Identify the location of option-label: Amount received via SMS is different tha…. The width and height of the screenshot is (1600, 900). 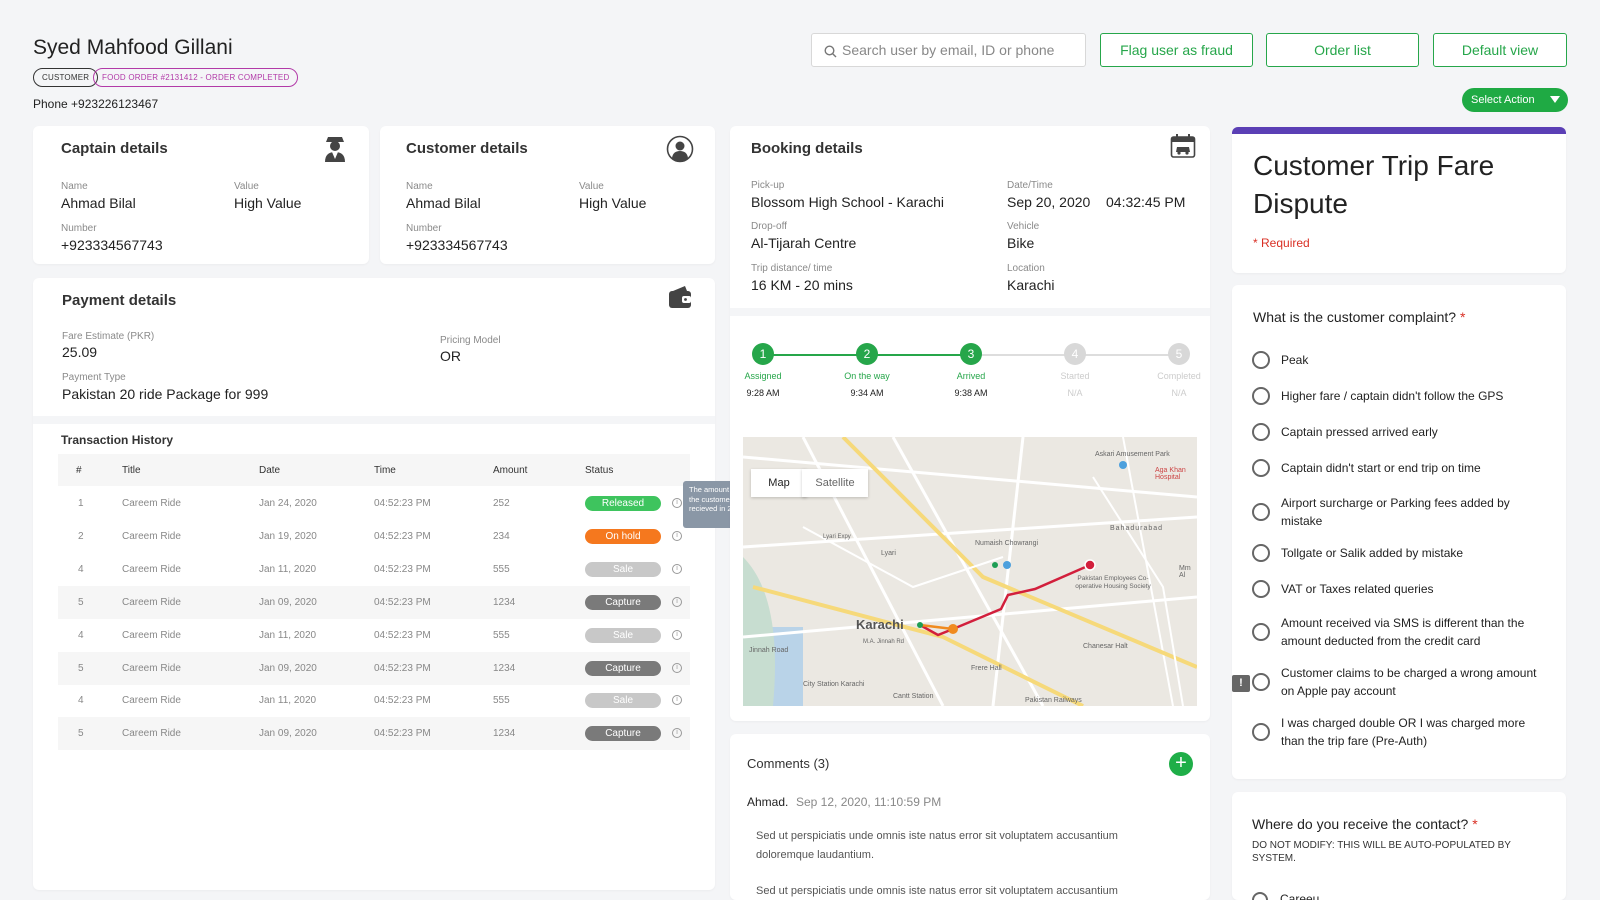
(1403, 632).